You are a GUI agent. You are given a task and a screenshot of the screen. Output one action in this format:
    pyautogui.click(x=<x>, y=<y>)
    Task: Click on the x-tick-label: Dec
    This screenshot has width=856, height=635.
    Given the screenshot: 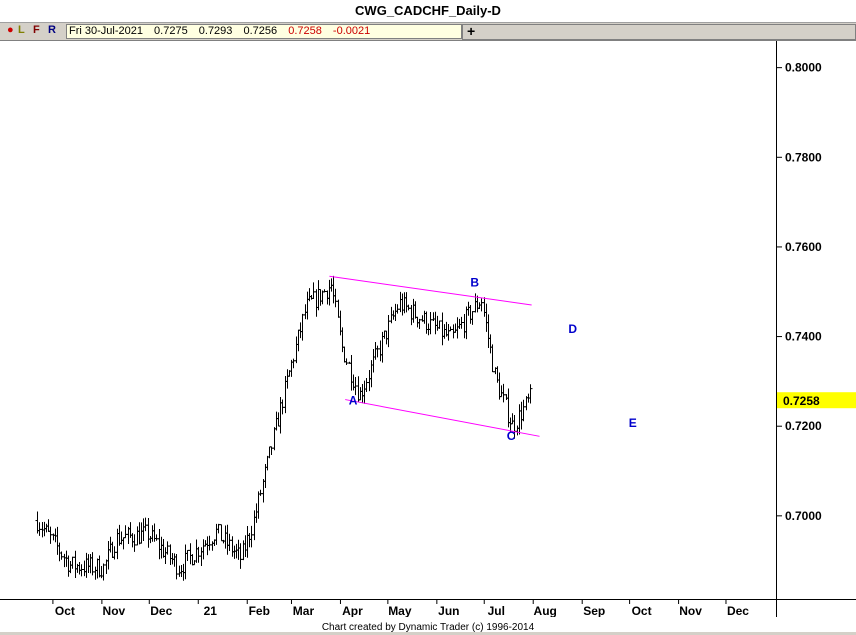 What is the action you would take?
    pyautogui.click(x=738, y=611)
    